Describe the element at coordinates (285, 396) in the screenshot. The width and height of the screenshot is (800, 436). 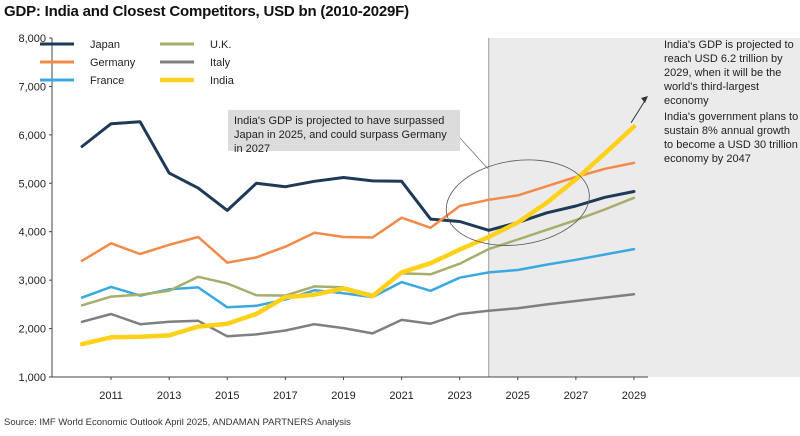
I see `x-tick-label: 2017` at that location.